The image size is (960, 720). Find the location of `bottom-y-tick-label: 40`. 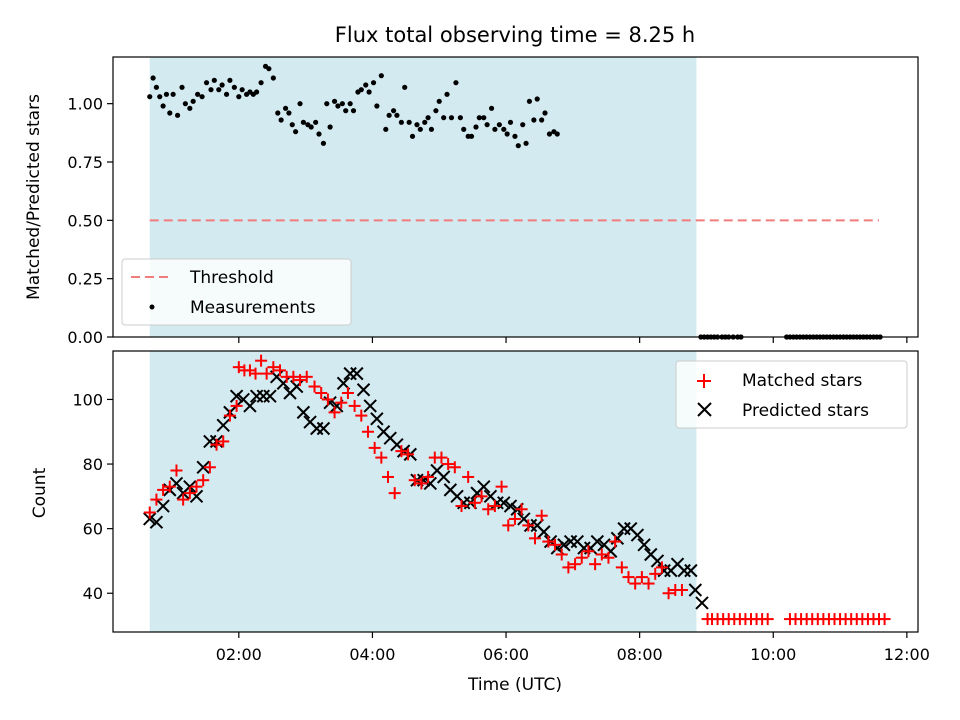

bottom-y-tick-label: 40 is located at coordinates (93, 593).